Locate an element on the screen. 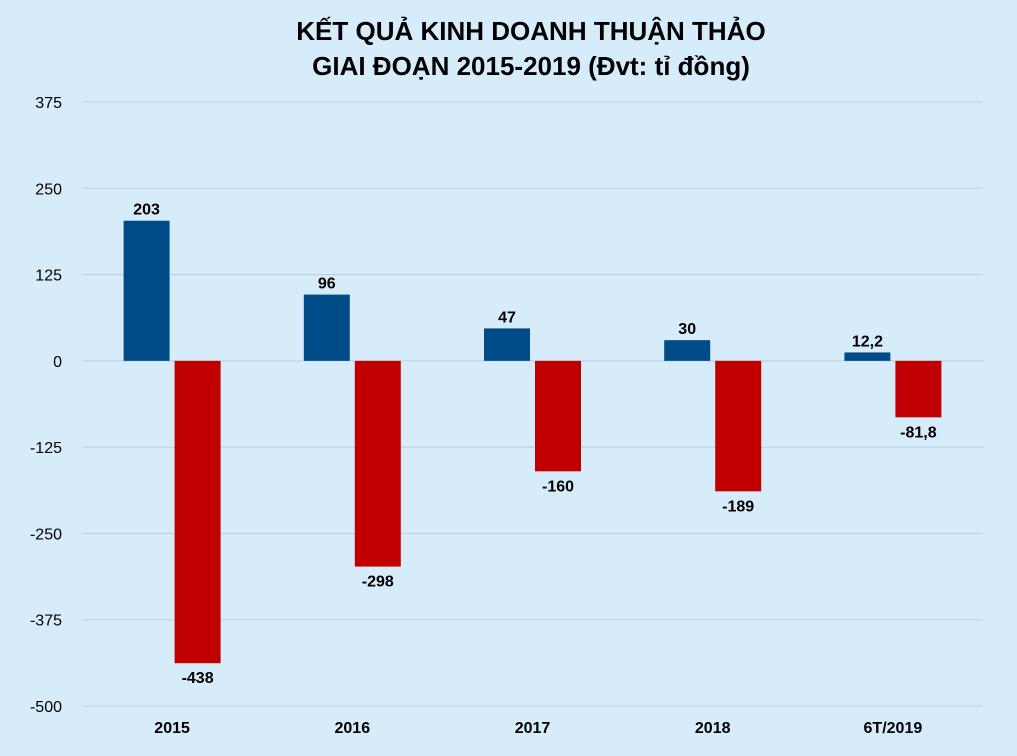 This screenshot has height=756, width=1017. data-label: -189 is located at coordinates (738, 506).